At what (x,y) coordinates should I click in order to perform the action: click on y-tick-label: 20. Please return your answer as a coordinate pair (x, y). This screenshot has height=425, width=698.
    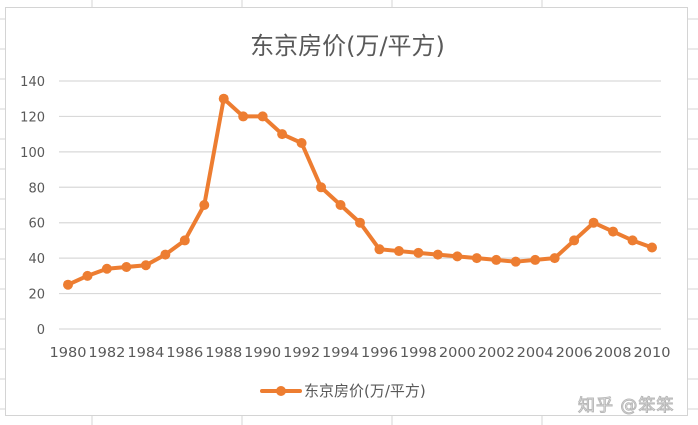
    Looking at the image, I should click on (36, 295).